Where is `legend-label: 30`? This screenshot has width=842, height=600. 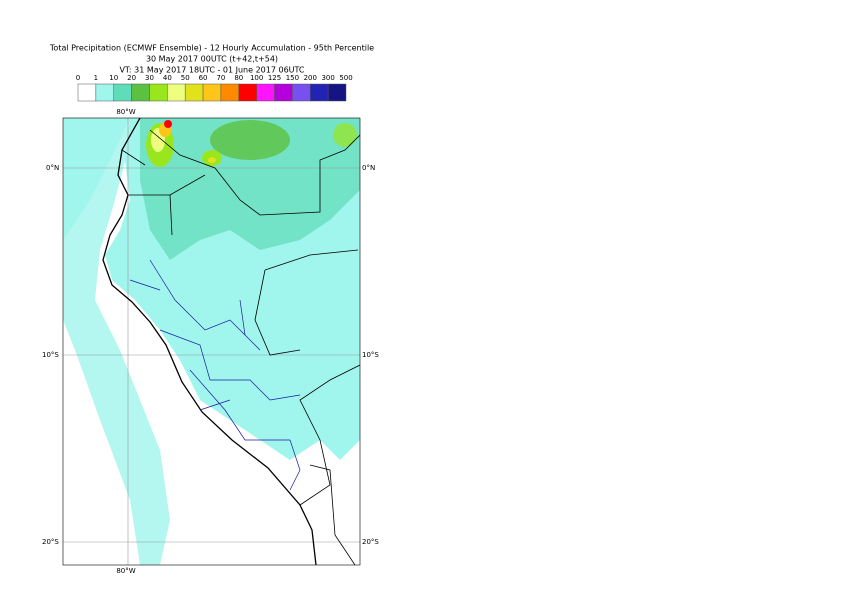 legend-label: 30 is located at coordinates (149, 78).